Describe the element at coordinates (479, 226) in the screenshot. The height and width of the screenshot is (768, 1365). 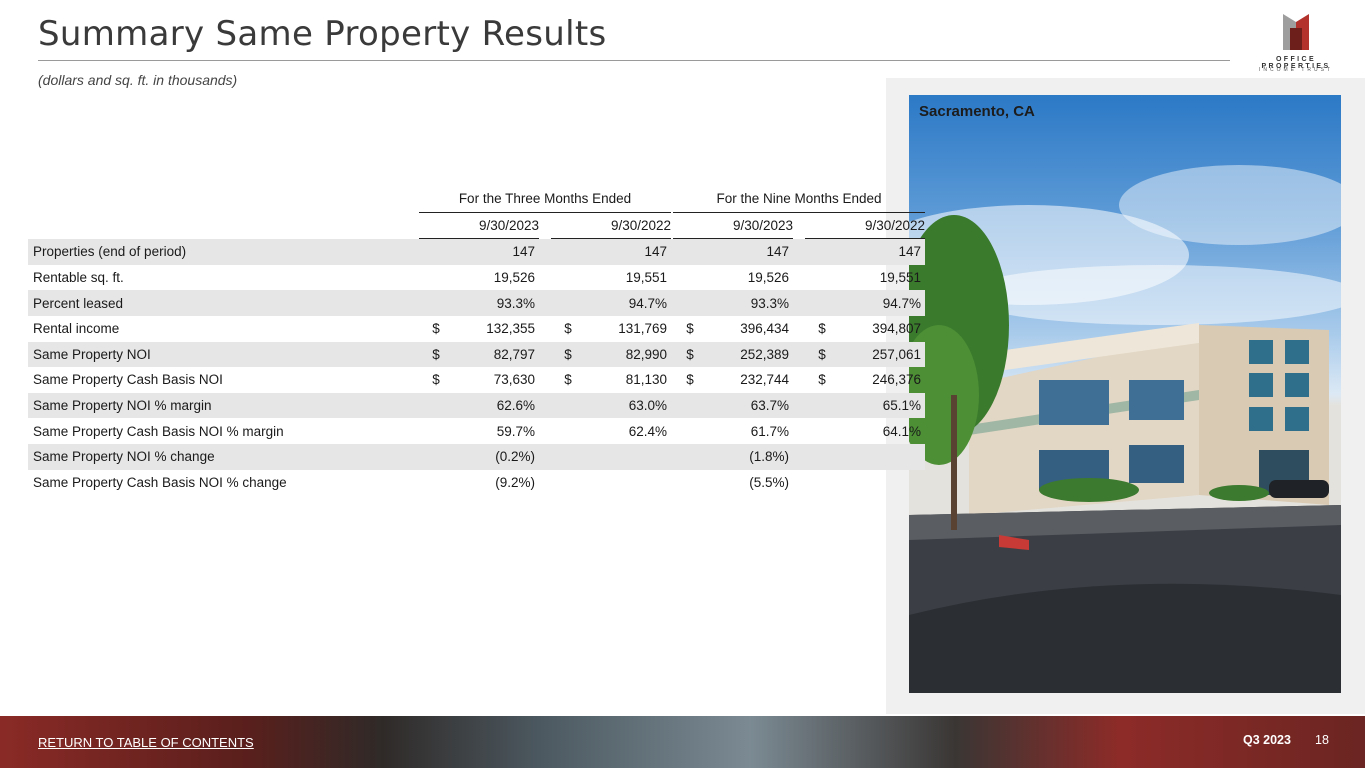
I see `date-header-col-1: 9/30/2023` at that location.